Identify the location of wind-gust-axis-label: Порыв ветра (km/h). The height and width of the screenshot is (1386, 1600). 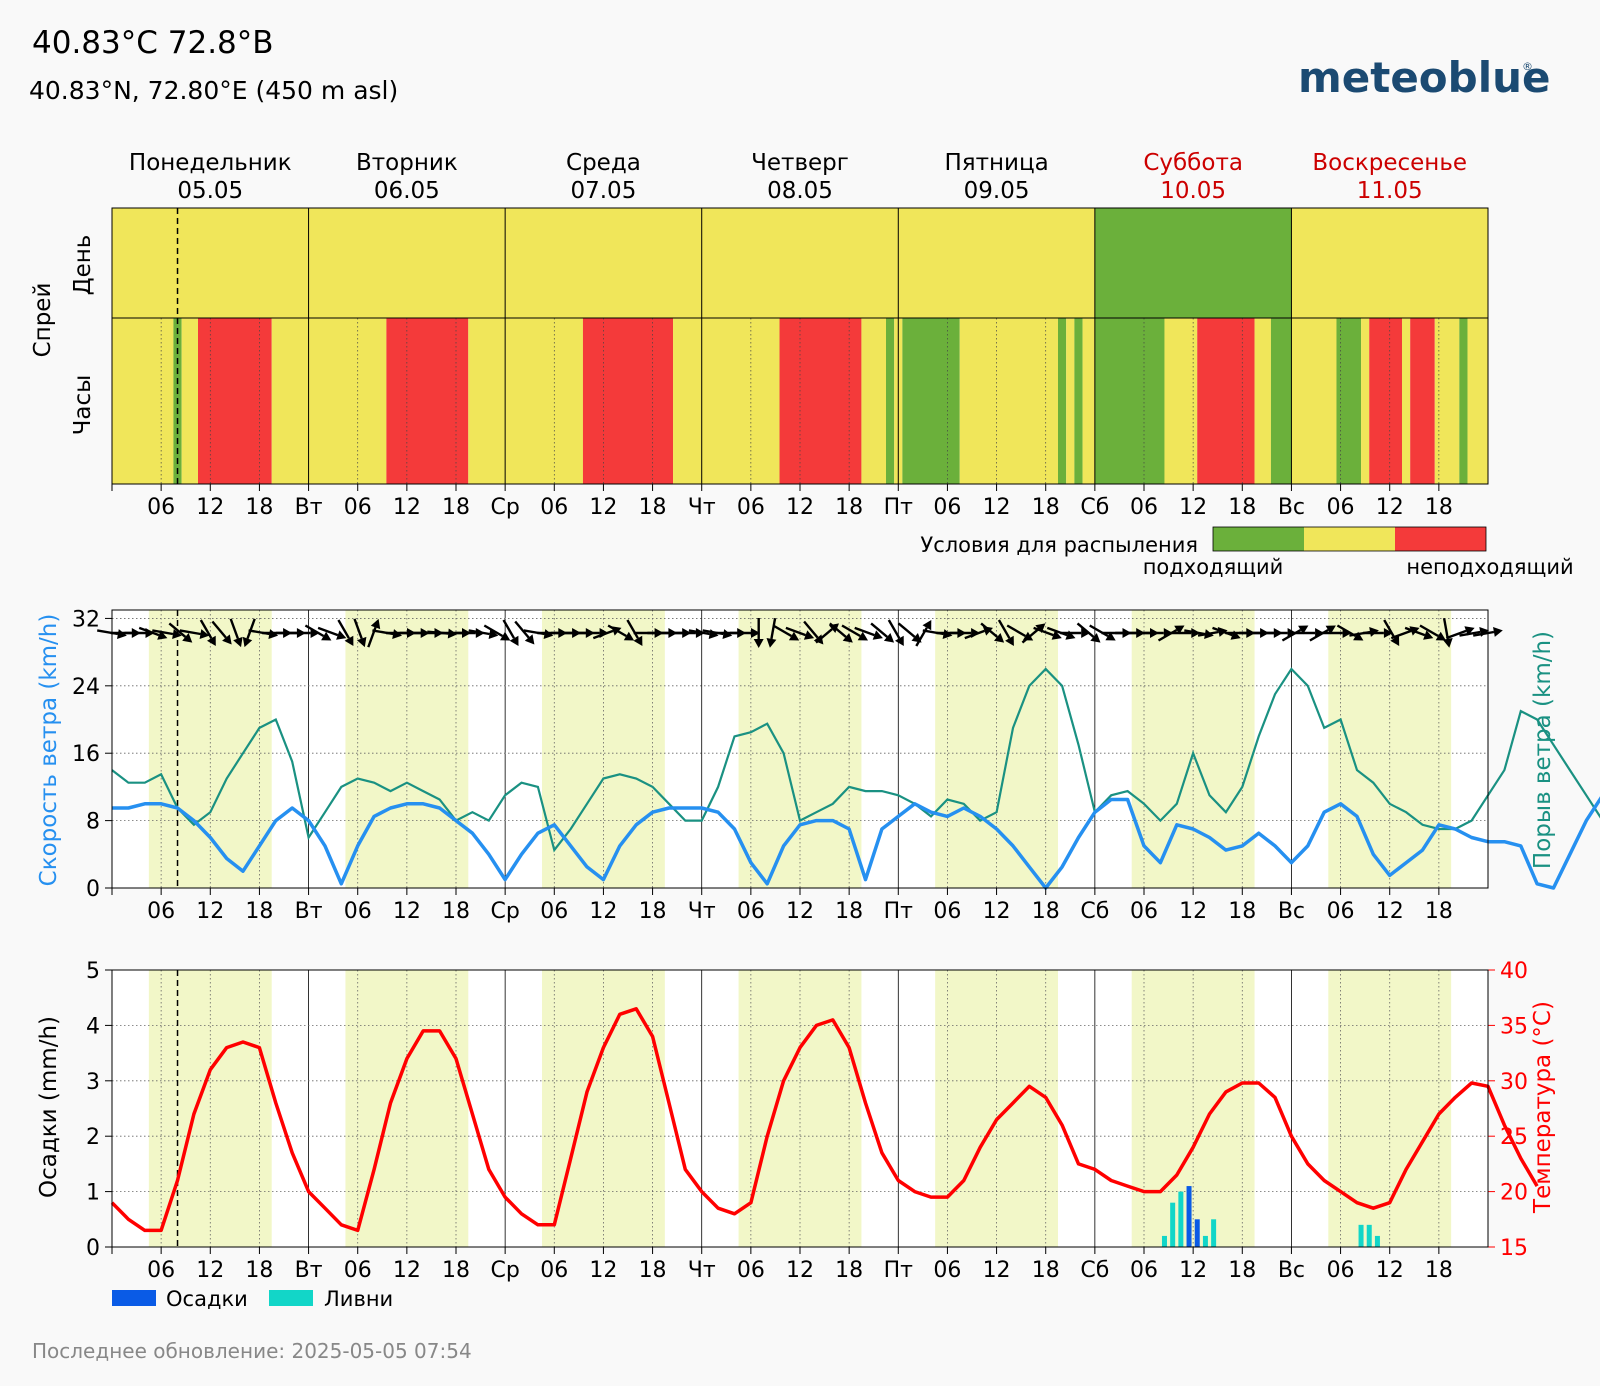
(1543, 750).